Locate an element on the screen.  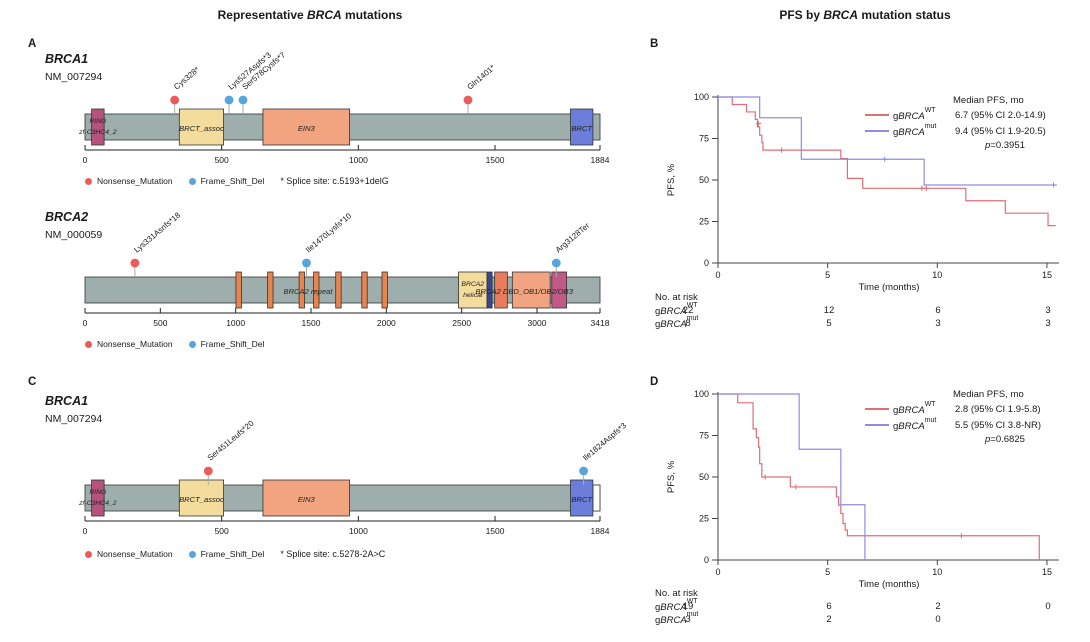
mutation-label: Ile1470Lysfs*10 is located at coordinates (329, 233).